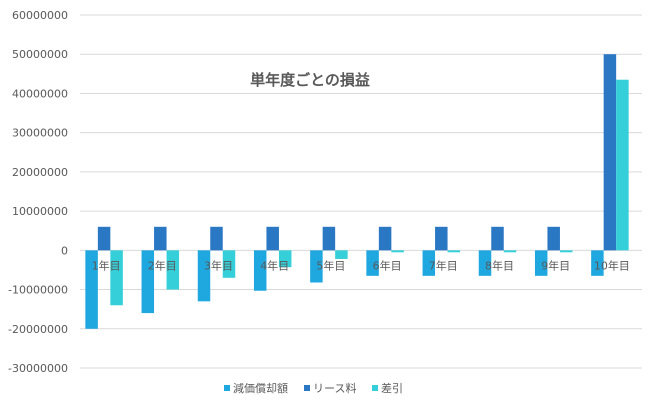  Describe the element at coordinates (443, 265) in the screenshot. I see `category-label: 7年目` at that location.